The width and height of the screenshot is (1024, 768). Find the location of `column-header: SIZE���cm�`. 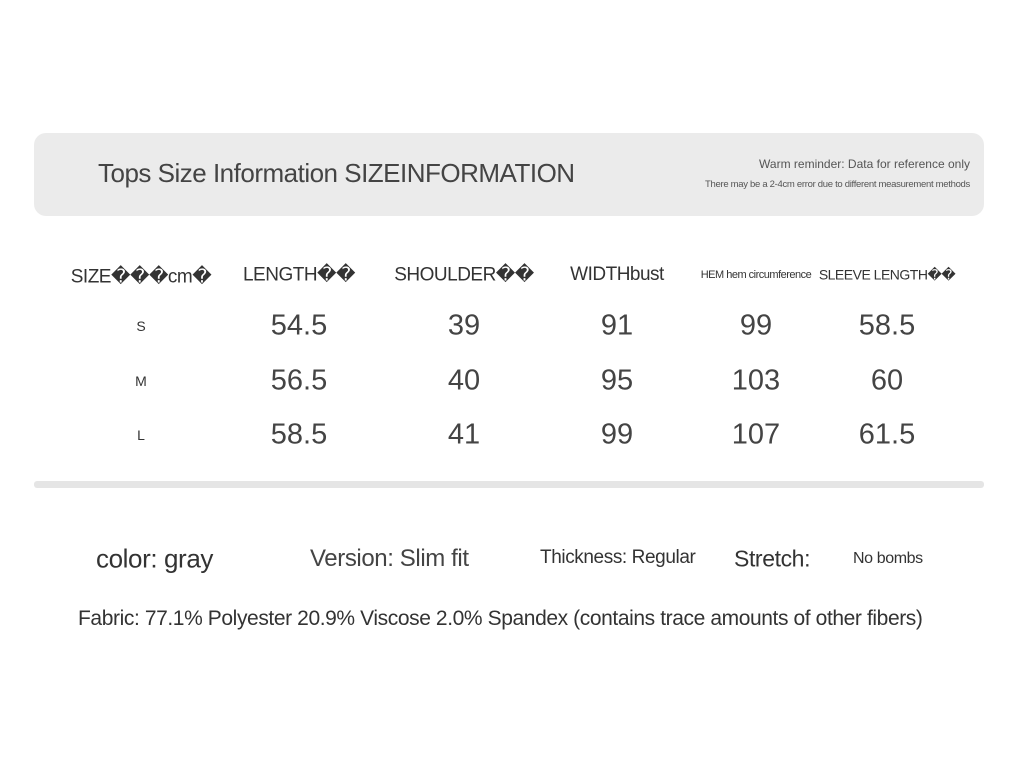

column-header: SIZE���cm� is located at coordinates (141, 277).